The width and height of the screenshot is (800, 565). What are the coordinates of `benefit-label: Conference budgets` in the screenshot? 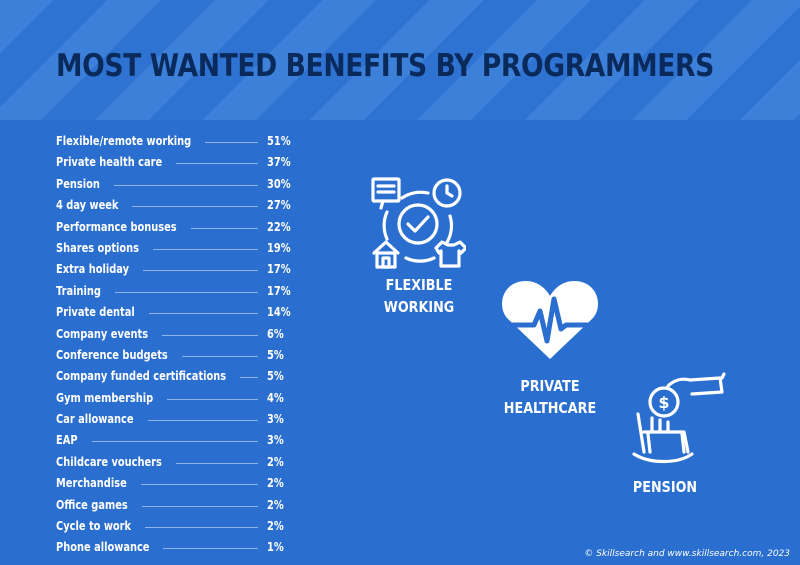 It's located at (112, 354).